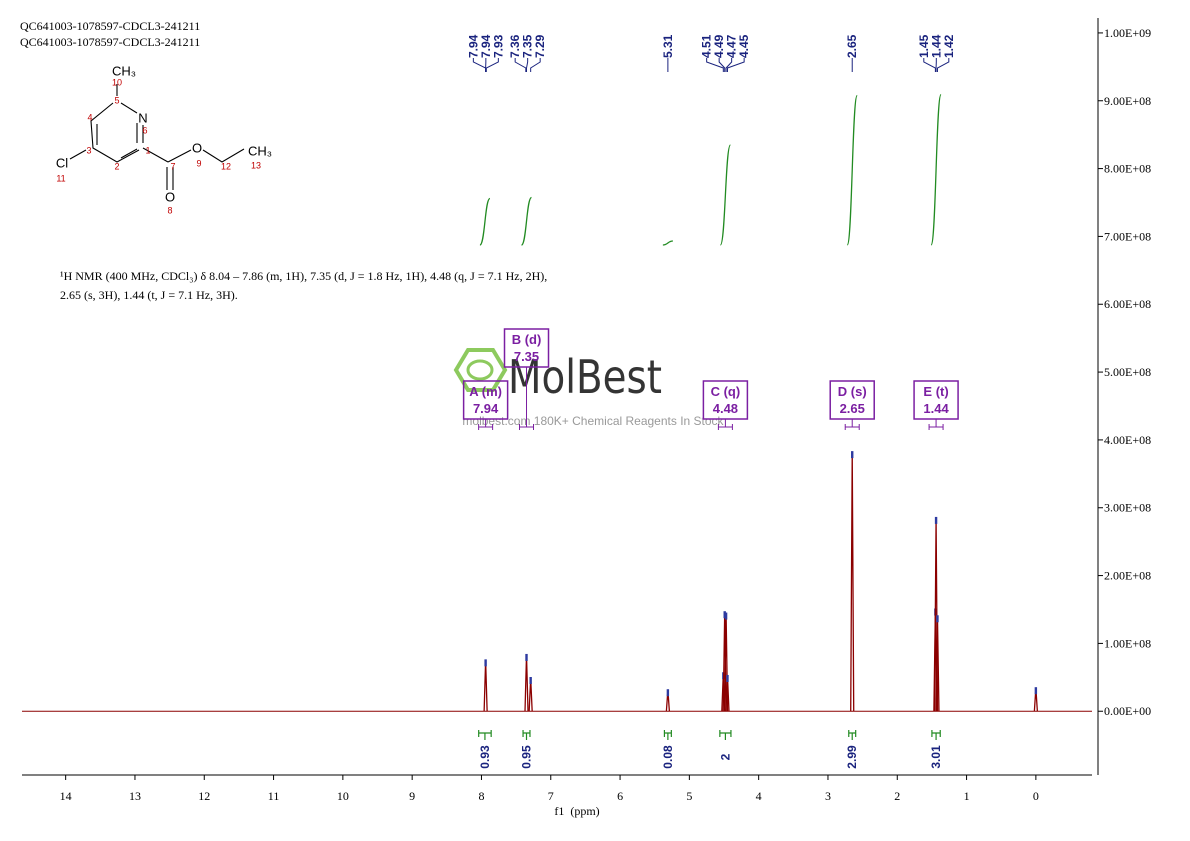  What do you see at coordinates (668, 46) in the screenshot?
I see `peak-pick-label: 5.31` at bounding box center [668, 46].